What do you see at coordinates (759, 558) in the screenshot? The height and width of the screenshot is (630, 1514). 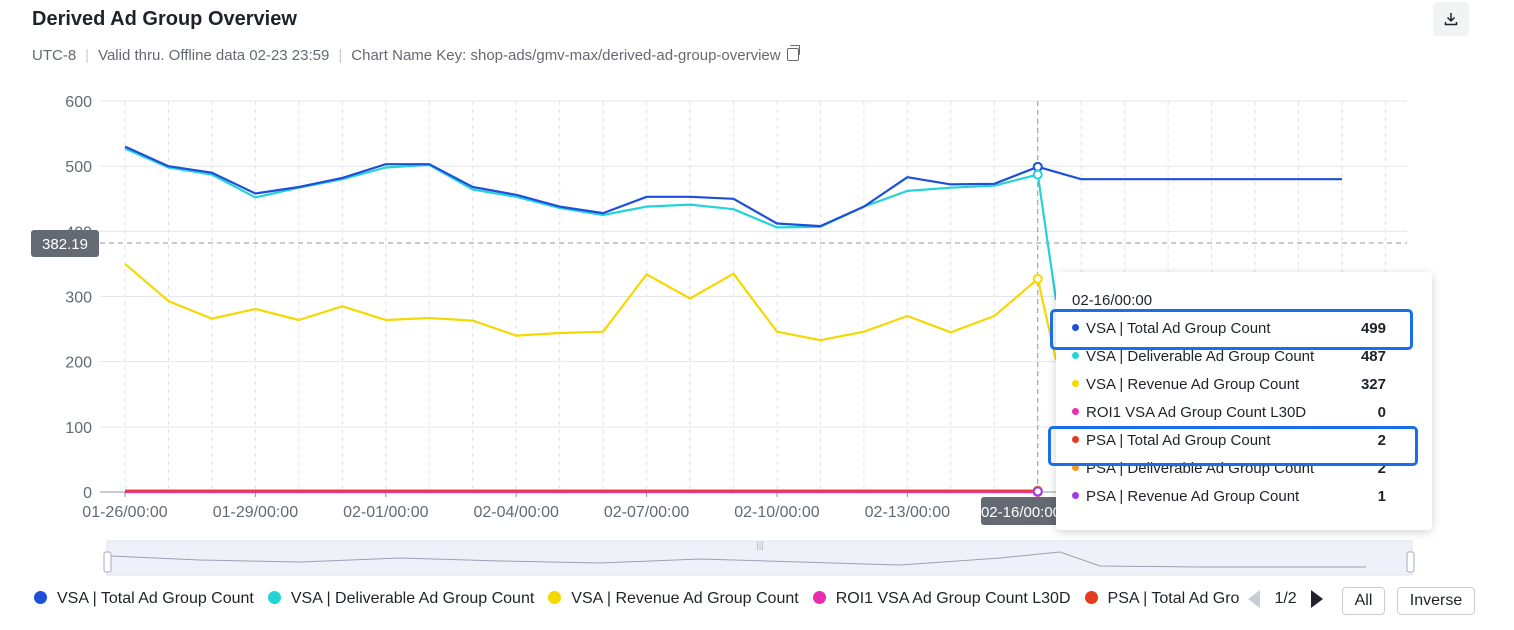 I see `zoom-slider: |||` at bounding box center [759, 558].